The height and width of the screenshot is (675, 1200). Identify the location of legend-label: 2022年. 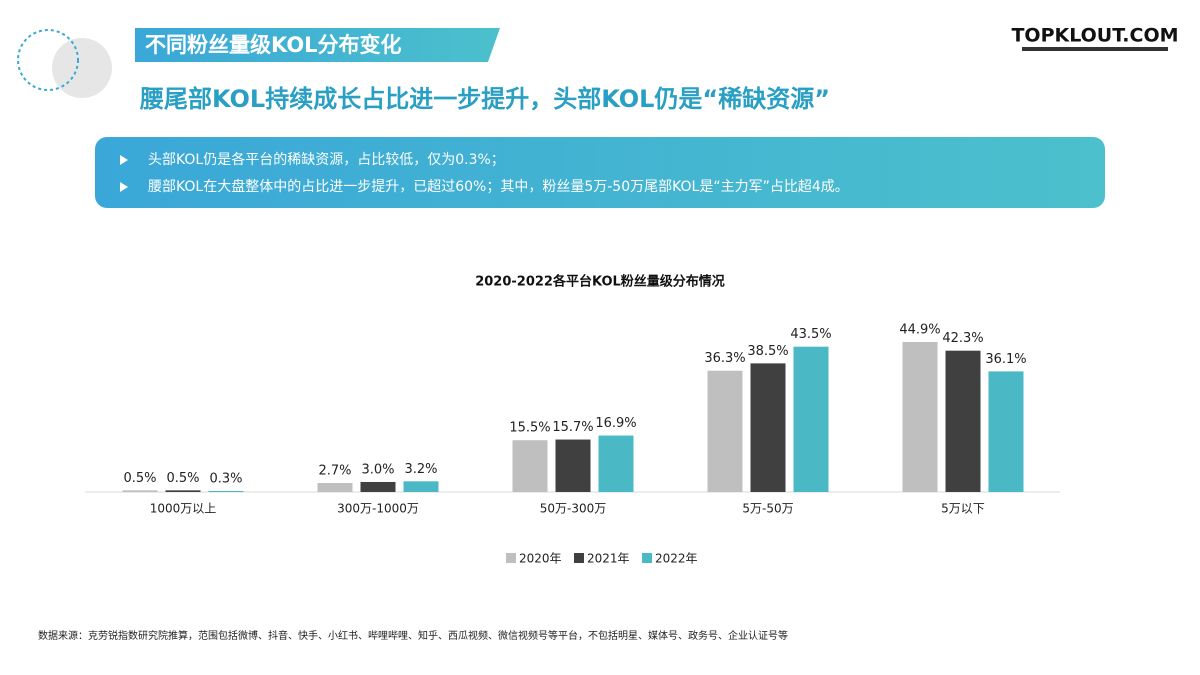
(676, 559).